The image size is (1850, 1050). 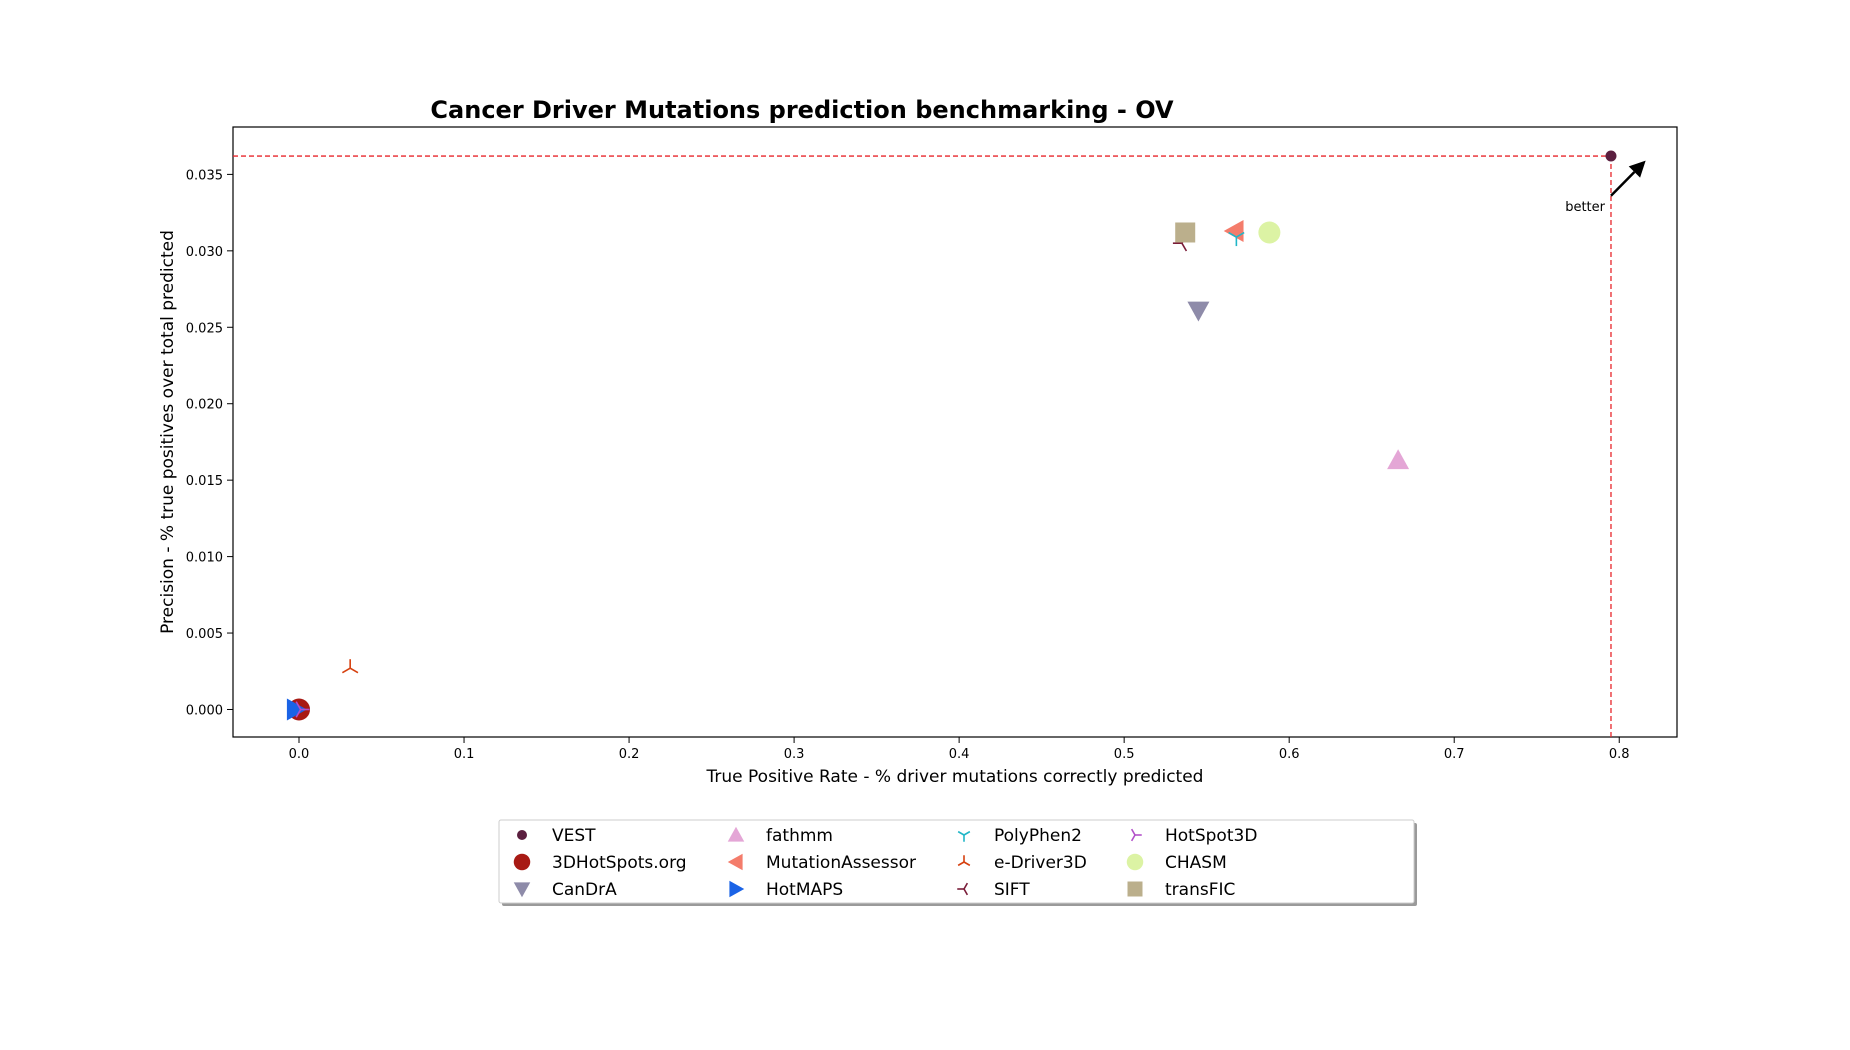 I want to click on legend-label-polyphen2: PolyPhen2, so click(x=1038, y=836).